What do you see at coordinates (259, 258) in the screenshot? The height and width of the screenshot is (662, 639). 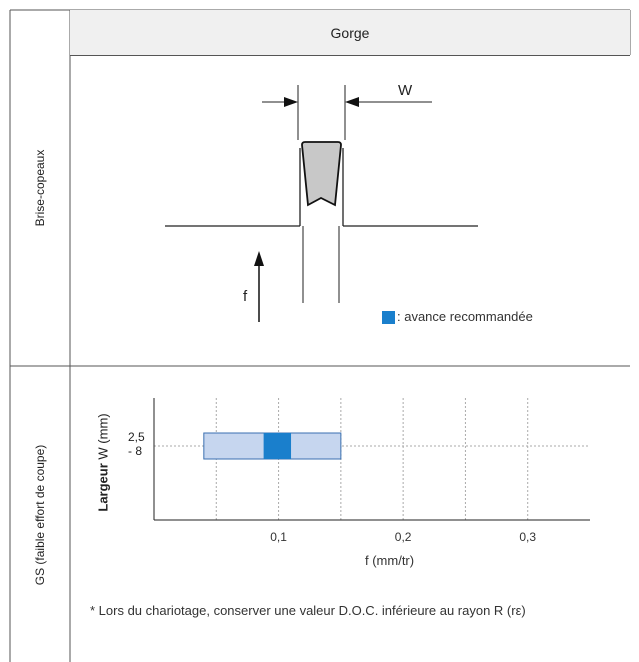 I see `arrow-up-icon` at bounding box center [259, 258].